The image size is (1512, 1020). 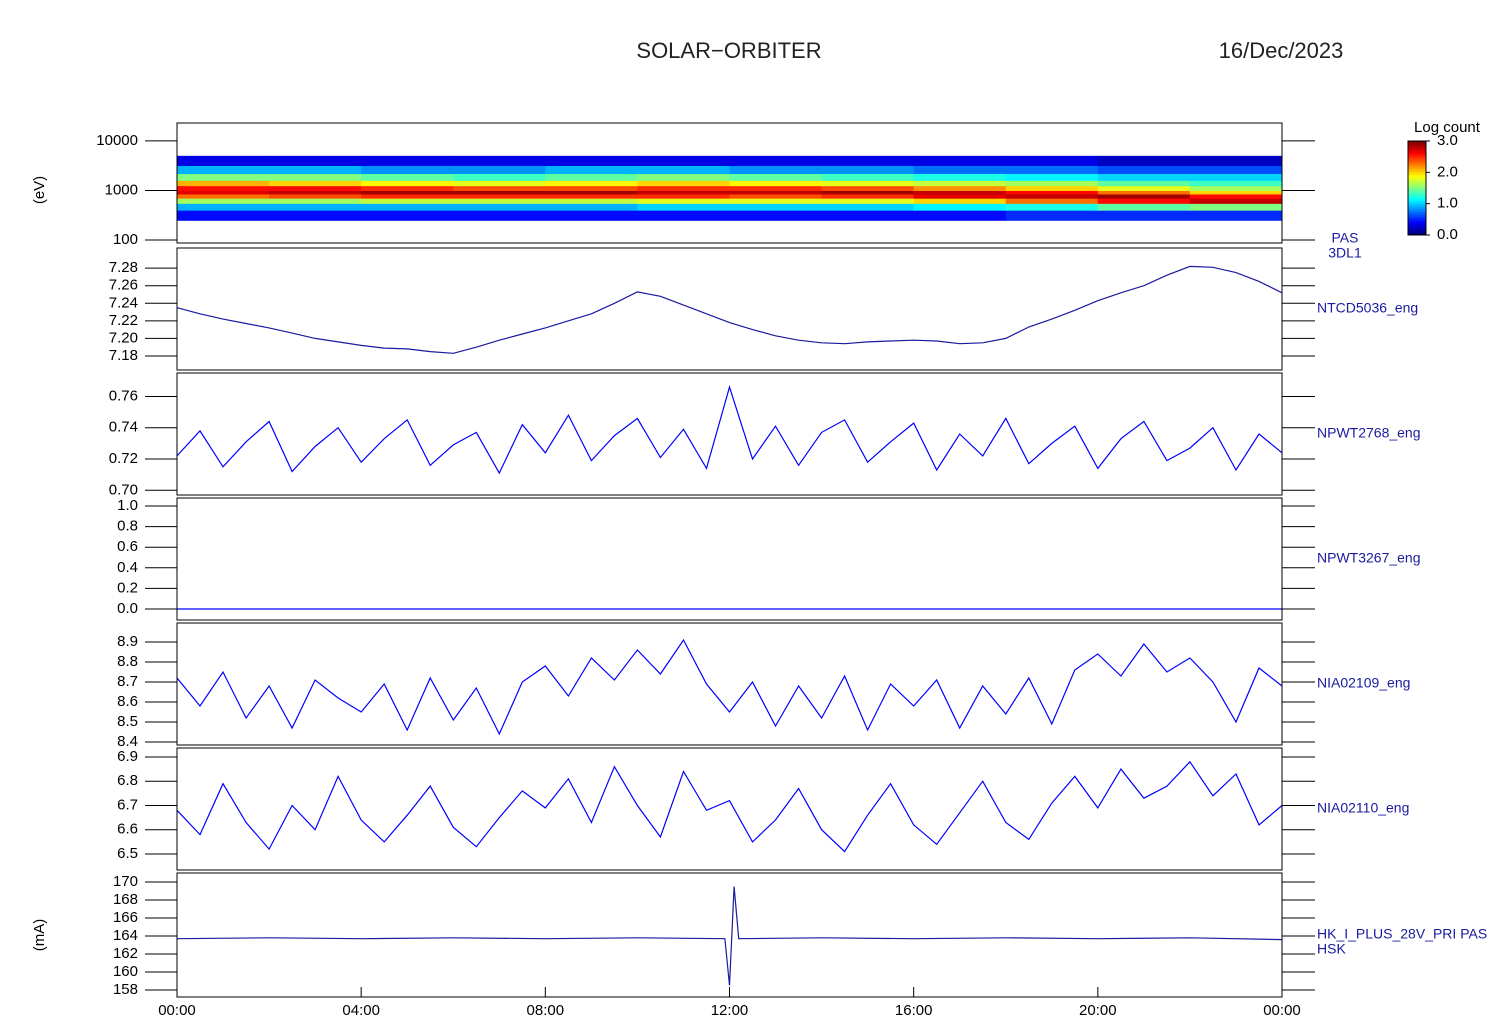 I want to click on x-tick-label: 16:00, so click(x=914, y=1010).